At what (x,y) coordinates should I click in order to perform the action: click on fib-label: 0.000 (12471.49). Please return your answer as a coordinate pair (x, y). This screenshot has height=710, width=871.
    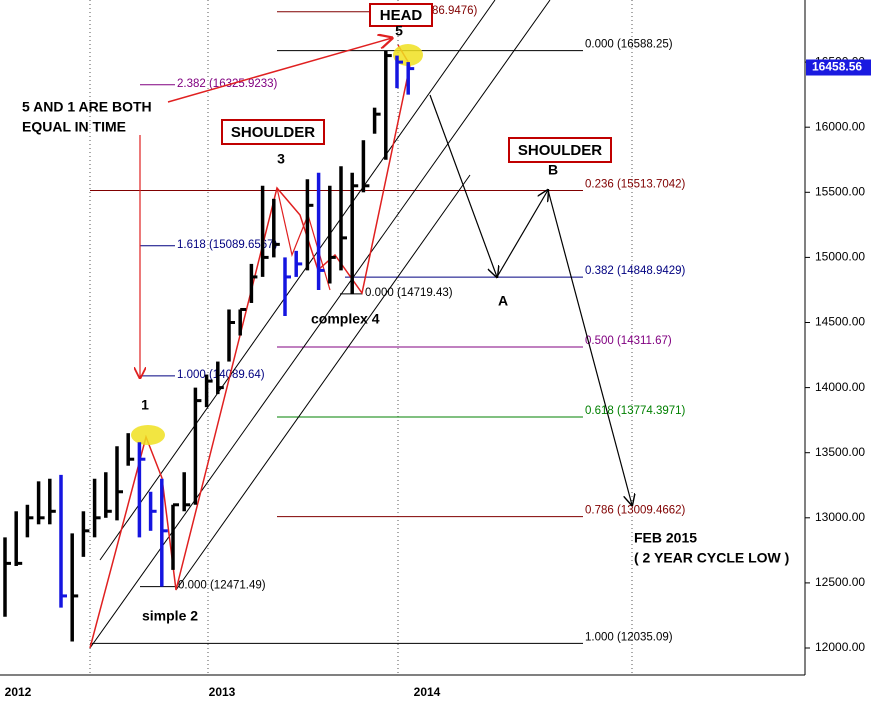
    Looking at the image, I should click on (222, 586).